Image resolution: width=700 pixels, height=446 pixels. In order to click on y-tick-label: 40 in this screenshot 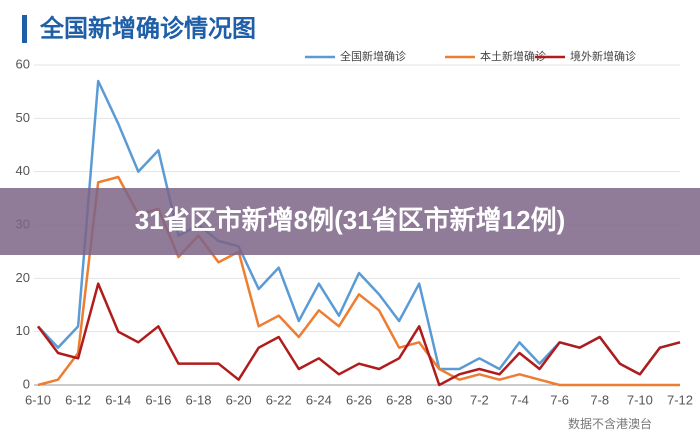, I will do `click(23, 170)`.